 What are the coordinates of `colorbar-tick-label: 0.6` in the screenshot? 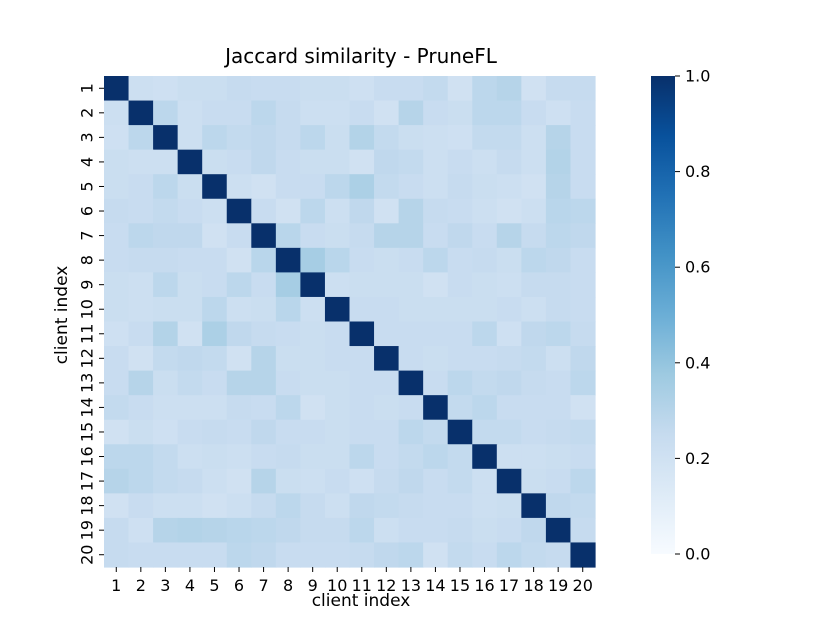 It's located at (697, 267).